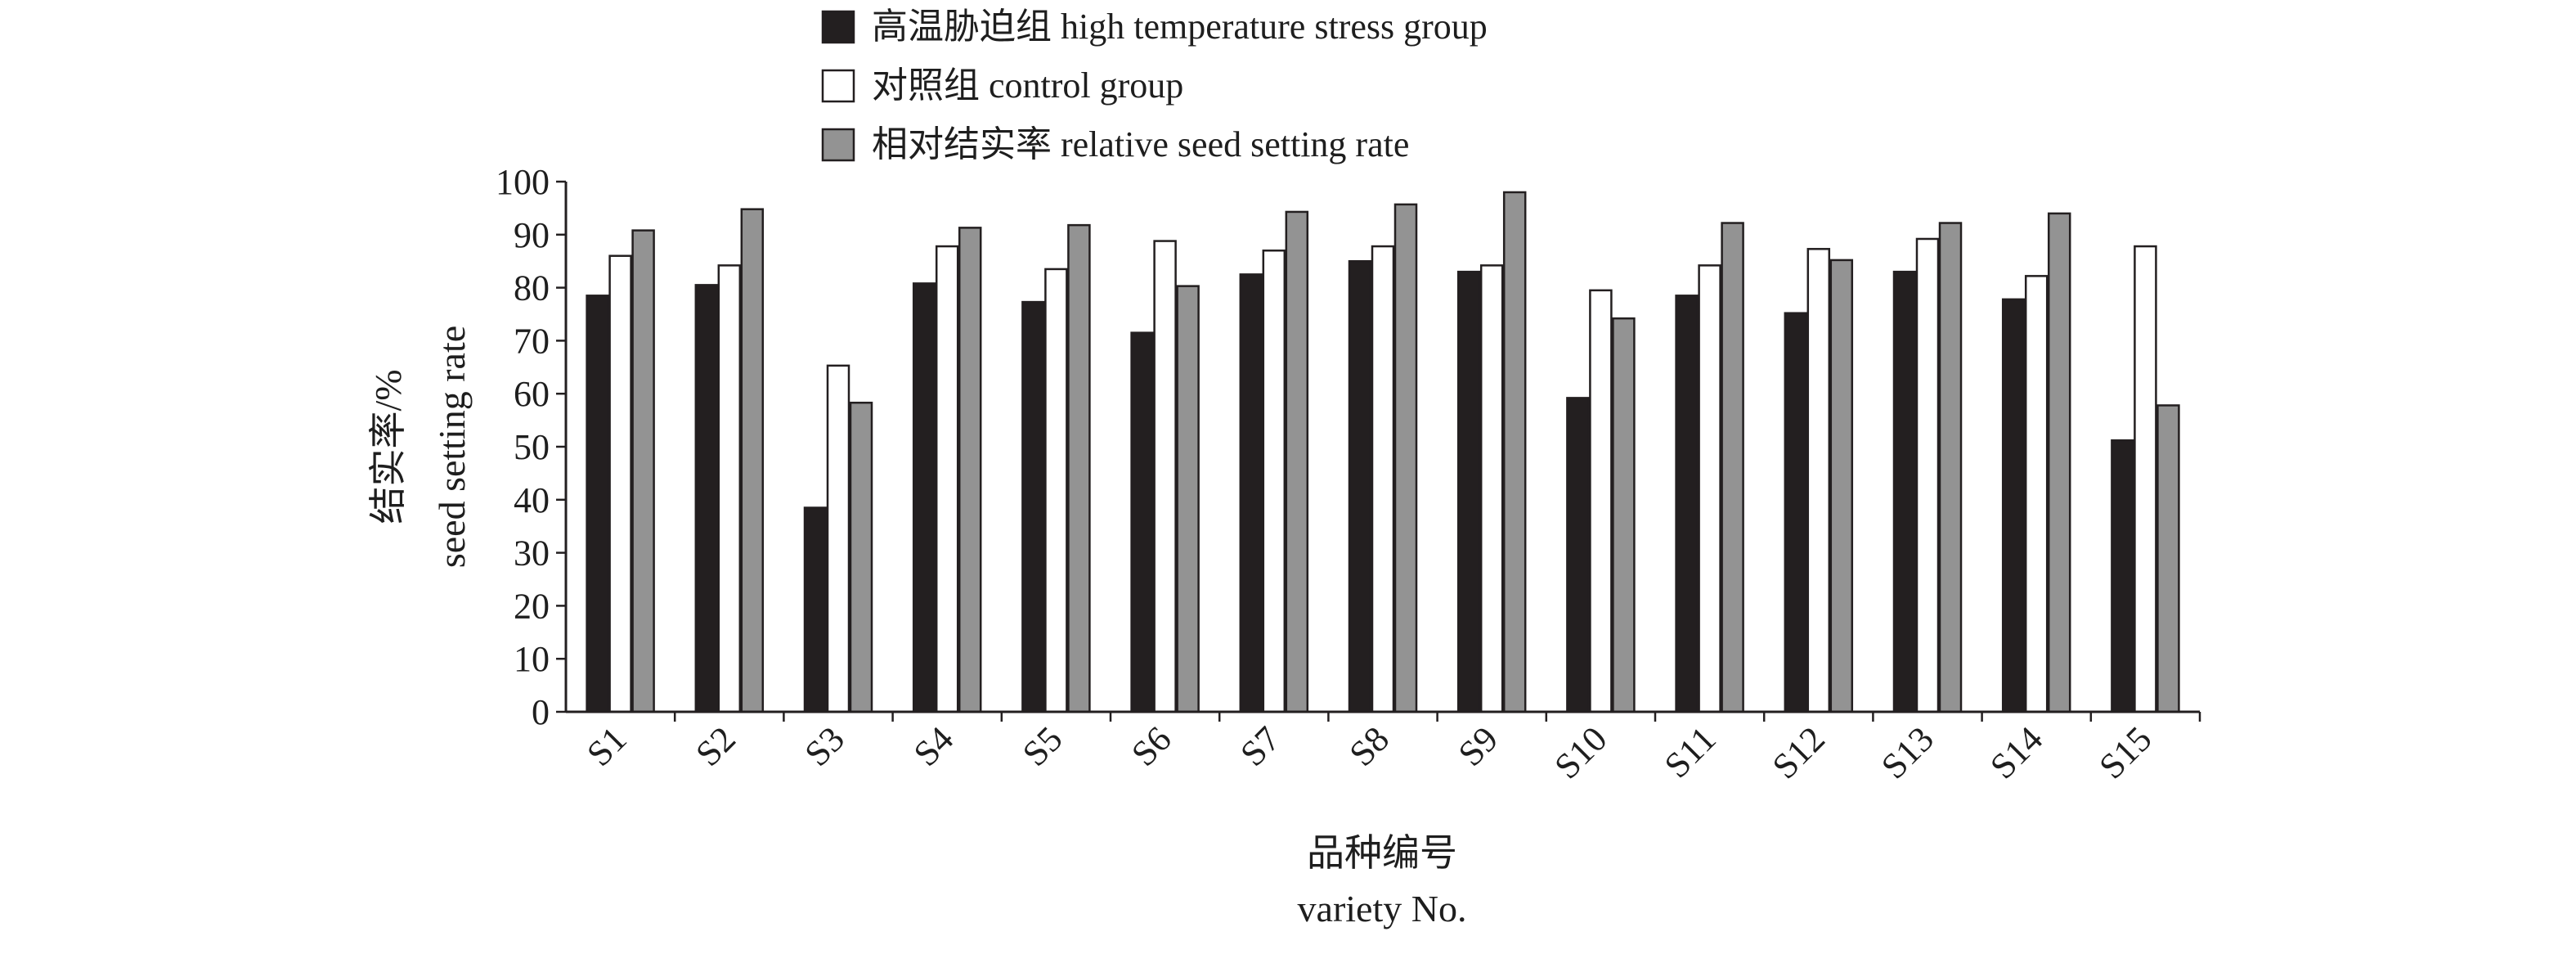 The height and width of the screenshot is (954, 2576). Describe the element at coordinates (825, 746) in the screenshot. I see `x-tick-label: S3` at that location.